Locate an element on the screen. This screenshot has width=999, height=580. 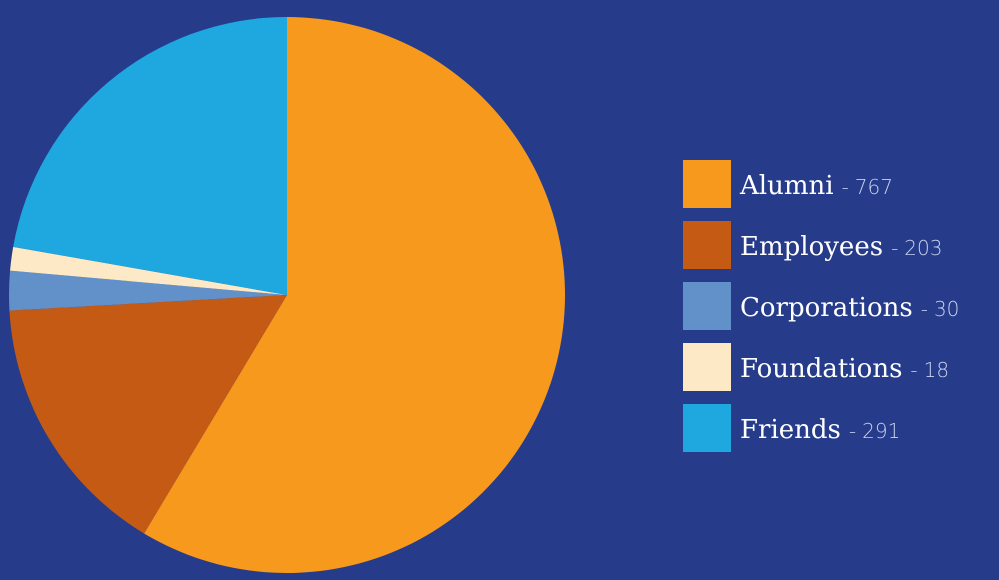
legend-value: 203 is located at coordinates (923, 248).